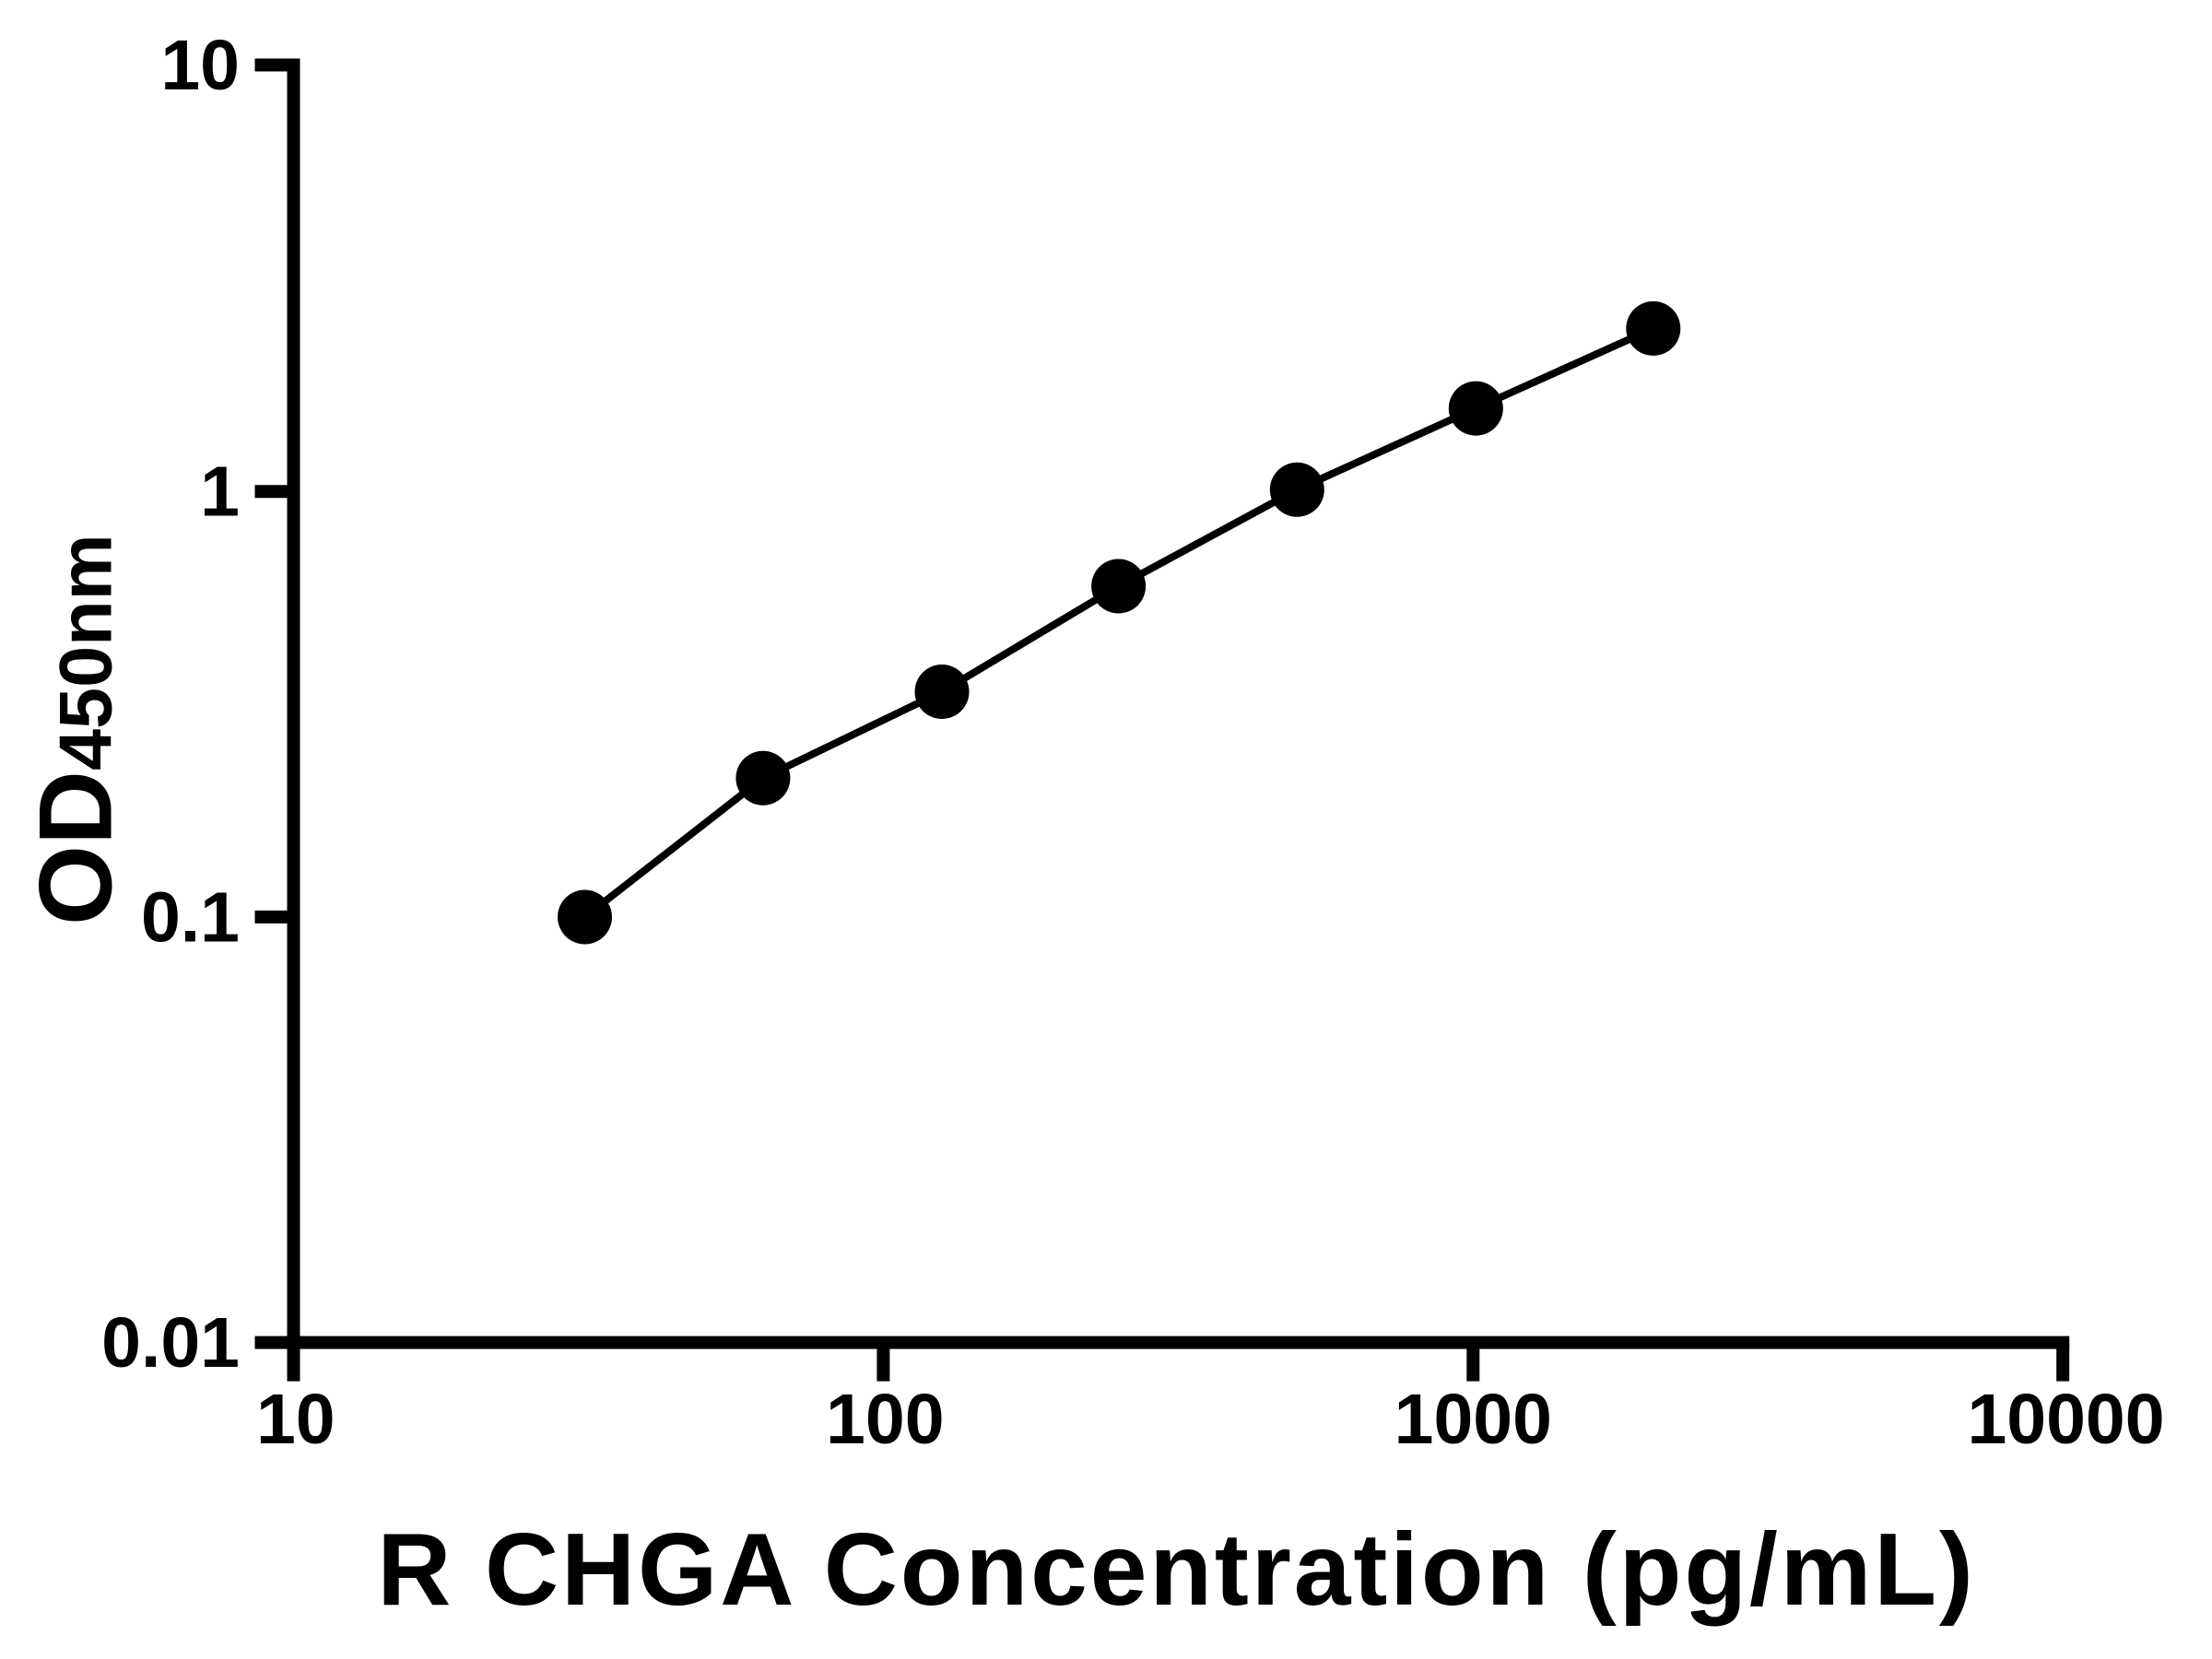 Image resolution: width=2212 pixels, height=1659 pixels. What do you see at coordinates (1473, 1419) in the screenshot?
I see `svg-text: 1000` at bounding box center [1473, 1419].